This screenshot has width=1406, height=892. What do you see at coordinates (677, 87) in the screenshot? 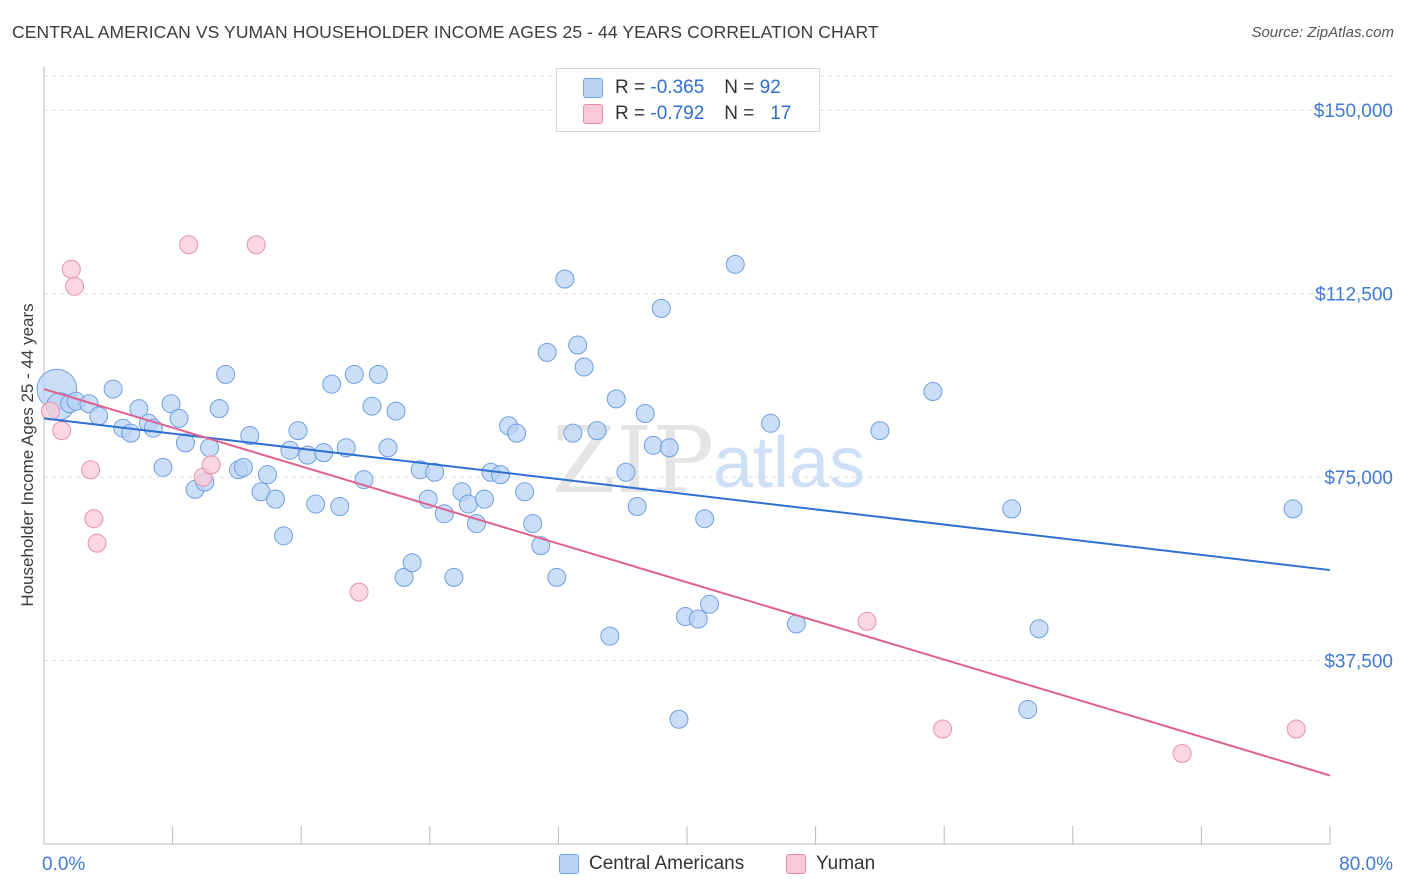
I see `legend-r-value: -0.365` at bounding box center [677, 87].